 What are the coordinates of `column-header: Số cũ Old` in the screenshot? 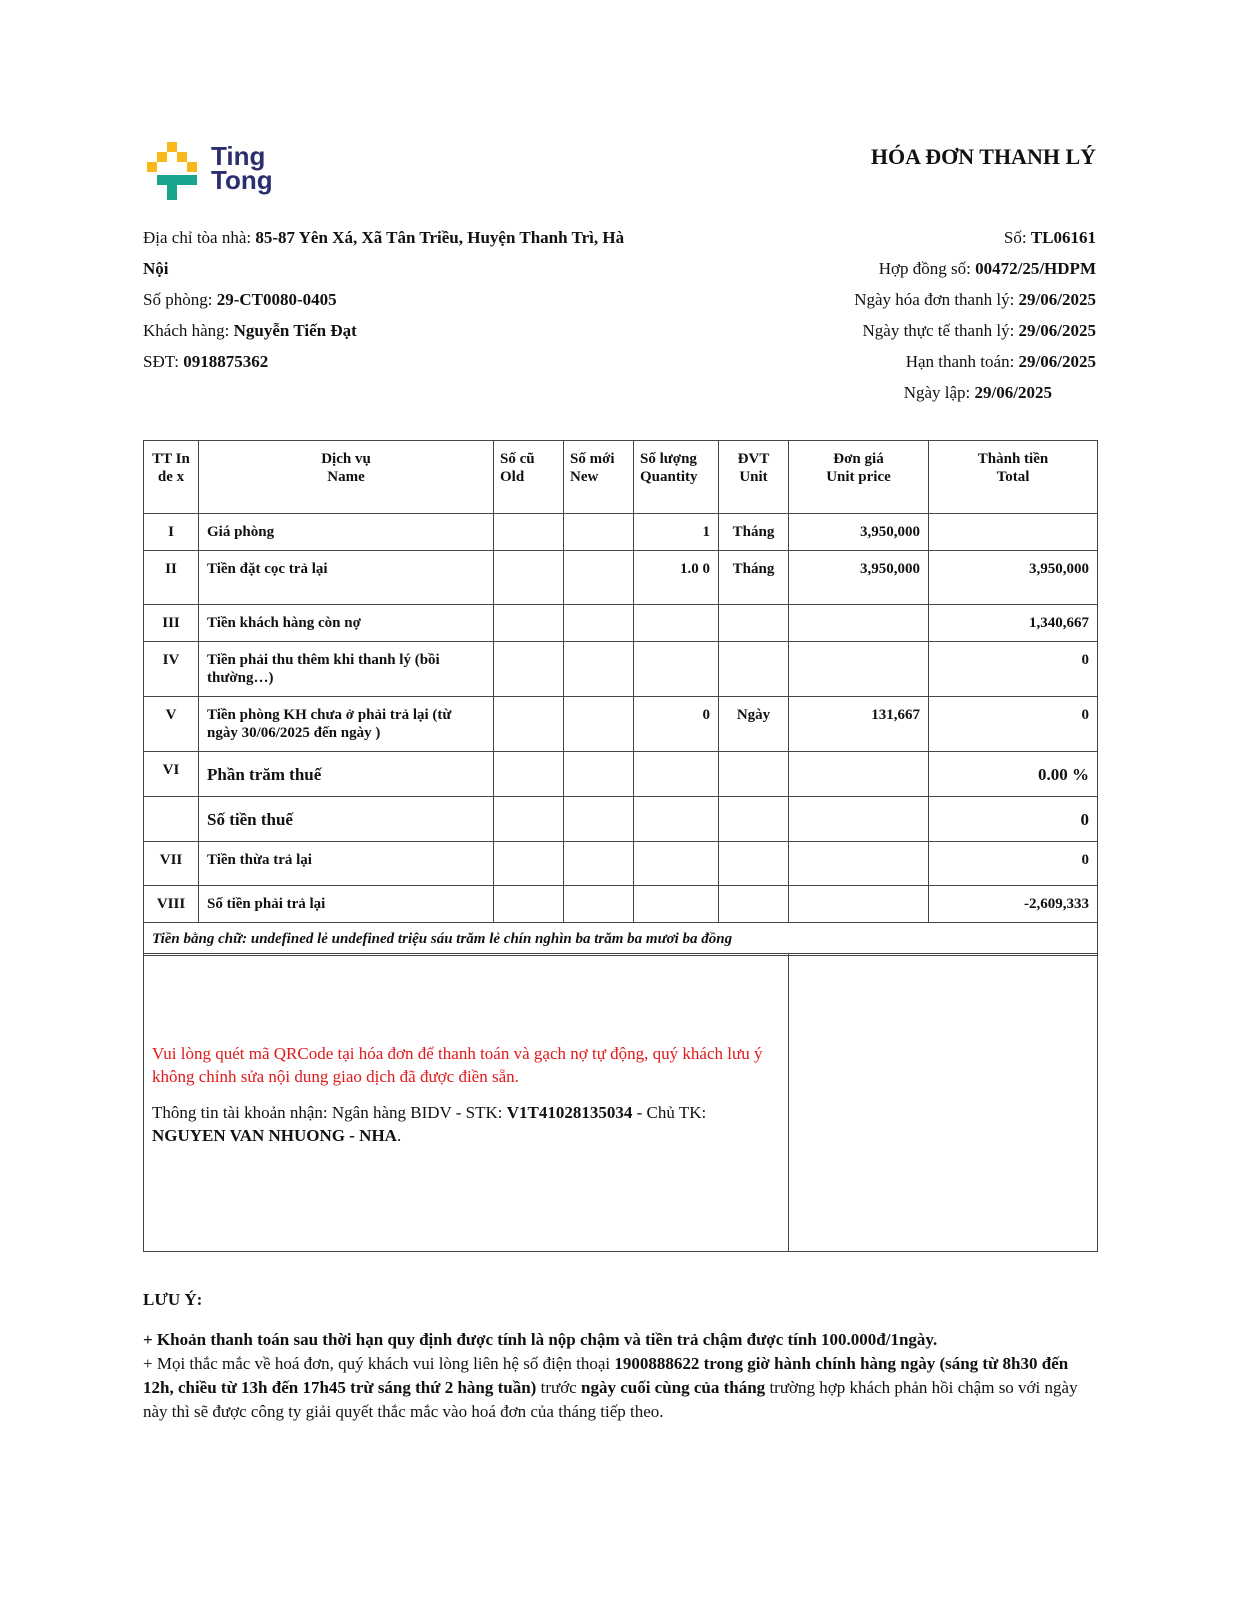 It's located at (528, 477).